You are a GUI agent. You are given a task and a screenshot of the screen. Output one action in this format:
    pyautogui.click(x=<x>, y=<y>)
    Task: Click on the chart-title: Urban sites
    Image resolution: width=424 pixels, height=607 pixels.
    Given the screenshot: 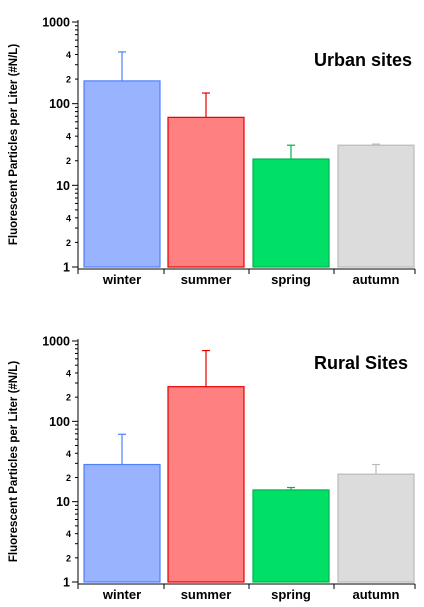 What is the action you would take?
    pyautogui.click(x=363, y=60)
    